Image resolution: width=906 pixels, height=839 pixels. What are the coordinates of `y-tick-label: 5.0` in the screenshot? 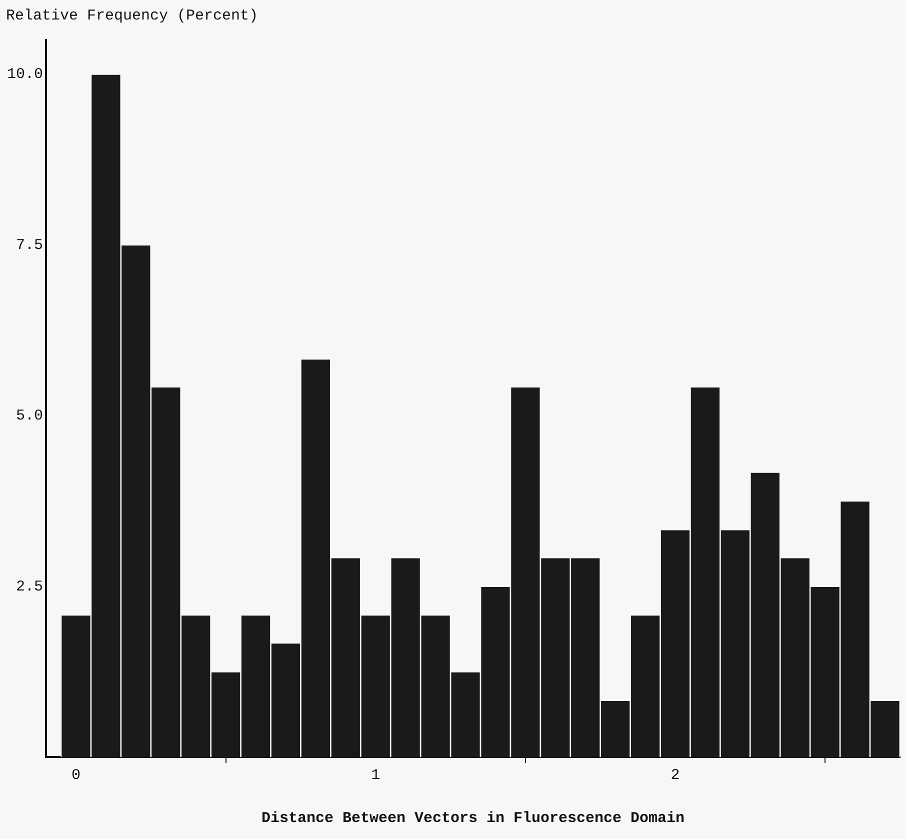 It's located at (30, 416).